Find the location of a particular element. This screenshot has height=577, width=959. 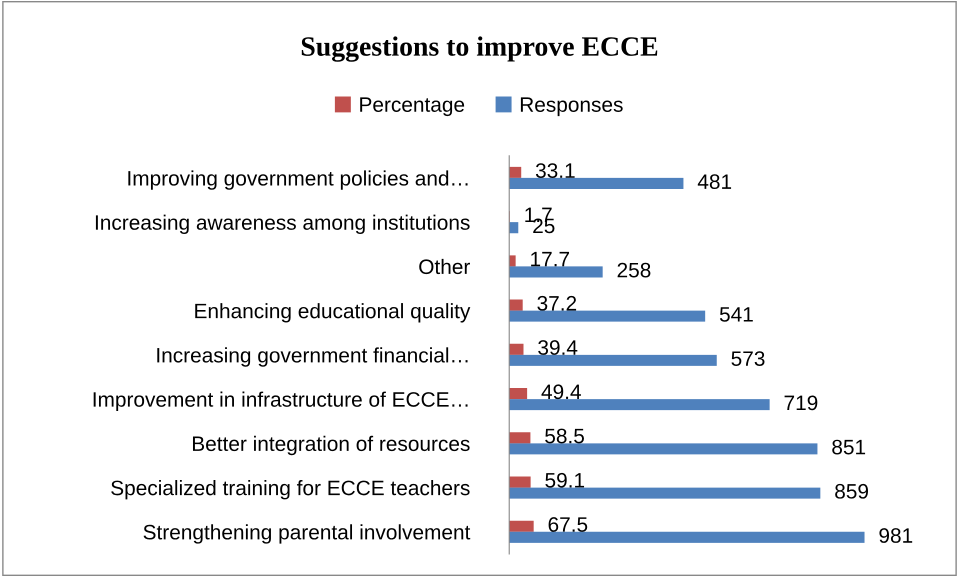

data-label: 981 is located at coordinates (895, 535).